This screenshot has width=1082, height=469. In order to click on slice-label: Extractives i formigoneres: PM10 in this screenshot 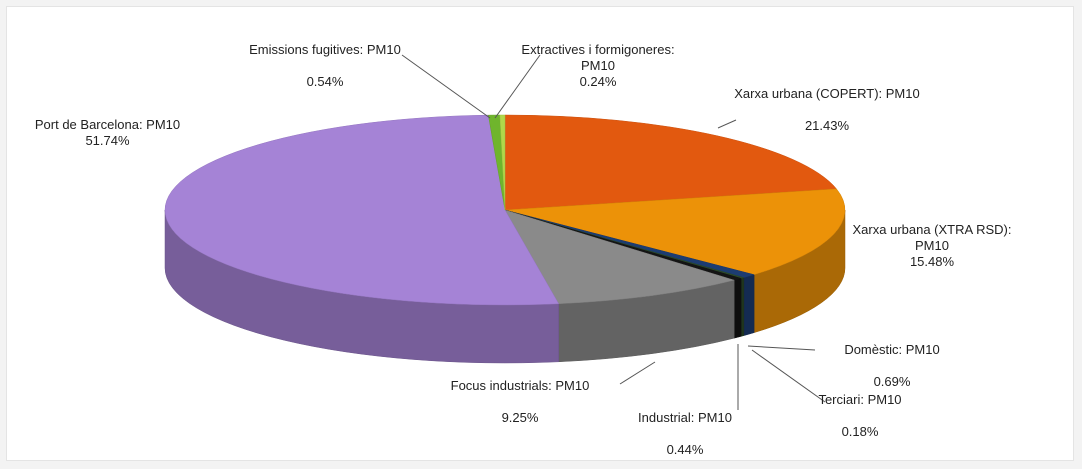, I will do `click(598, 57)`.